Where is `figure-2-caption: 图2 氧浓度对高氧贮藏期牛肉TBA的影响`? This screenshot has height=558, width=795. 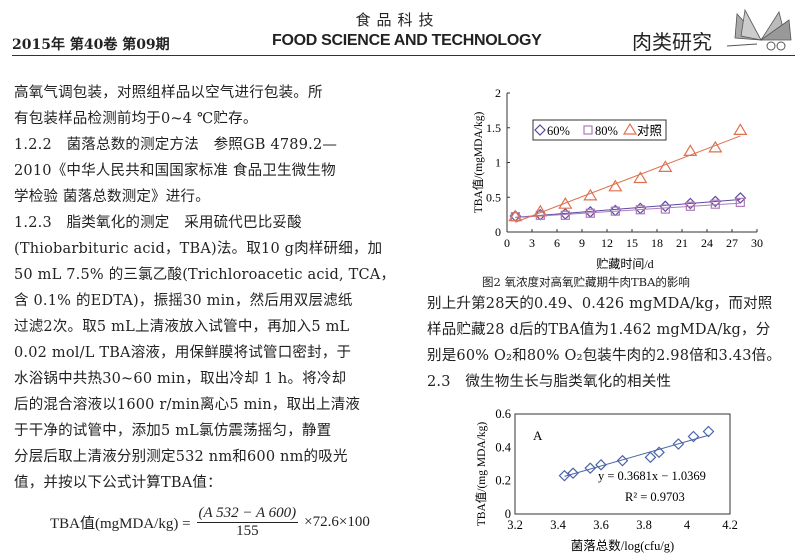 figure-2-caption: 图2 氧浓度对高氧贮藏期牛肉TBA的影响 is located at coordinates (586, 282).